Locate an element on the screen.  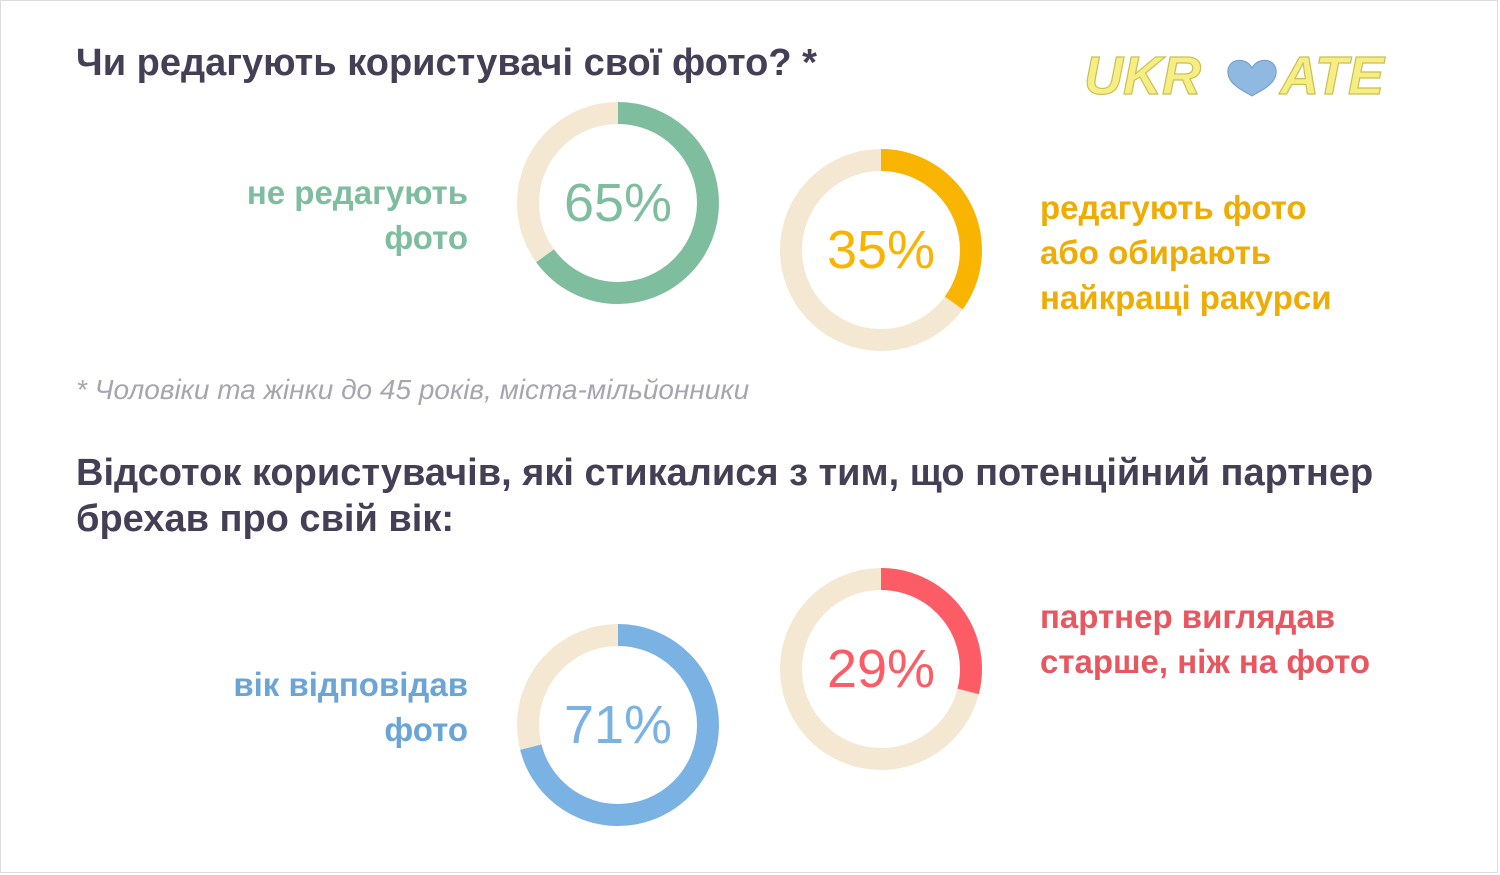
donut-chart-4: 29% is located at coordinates (881, 669).